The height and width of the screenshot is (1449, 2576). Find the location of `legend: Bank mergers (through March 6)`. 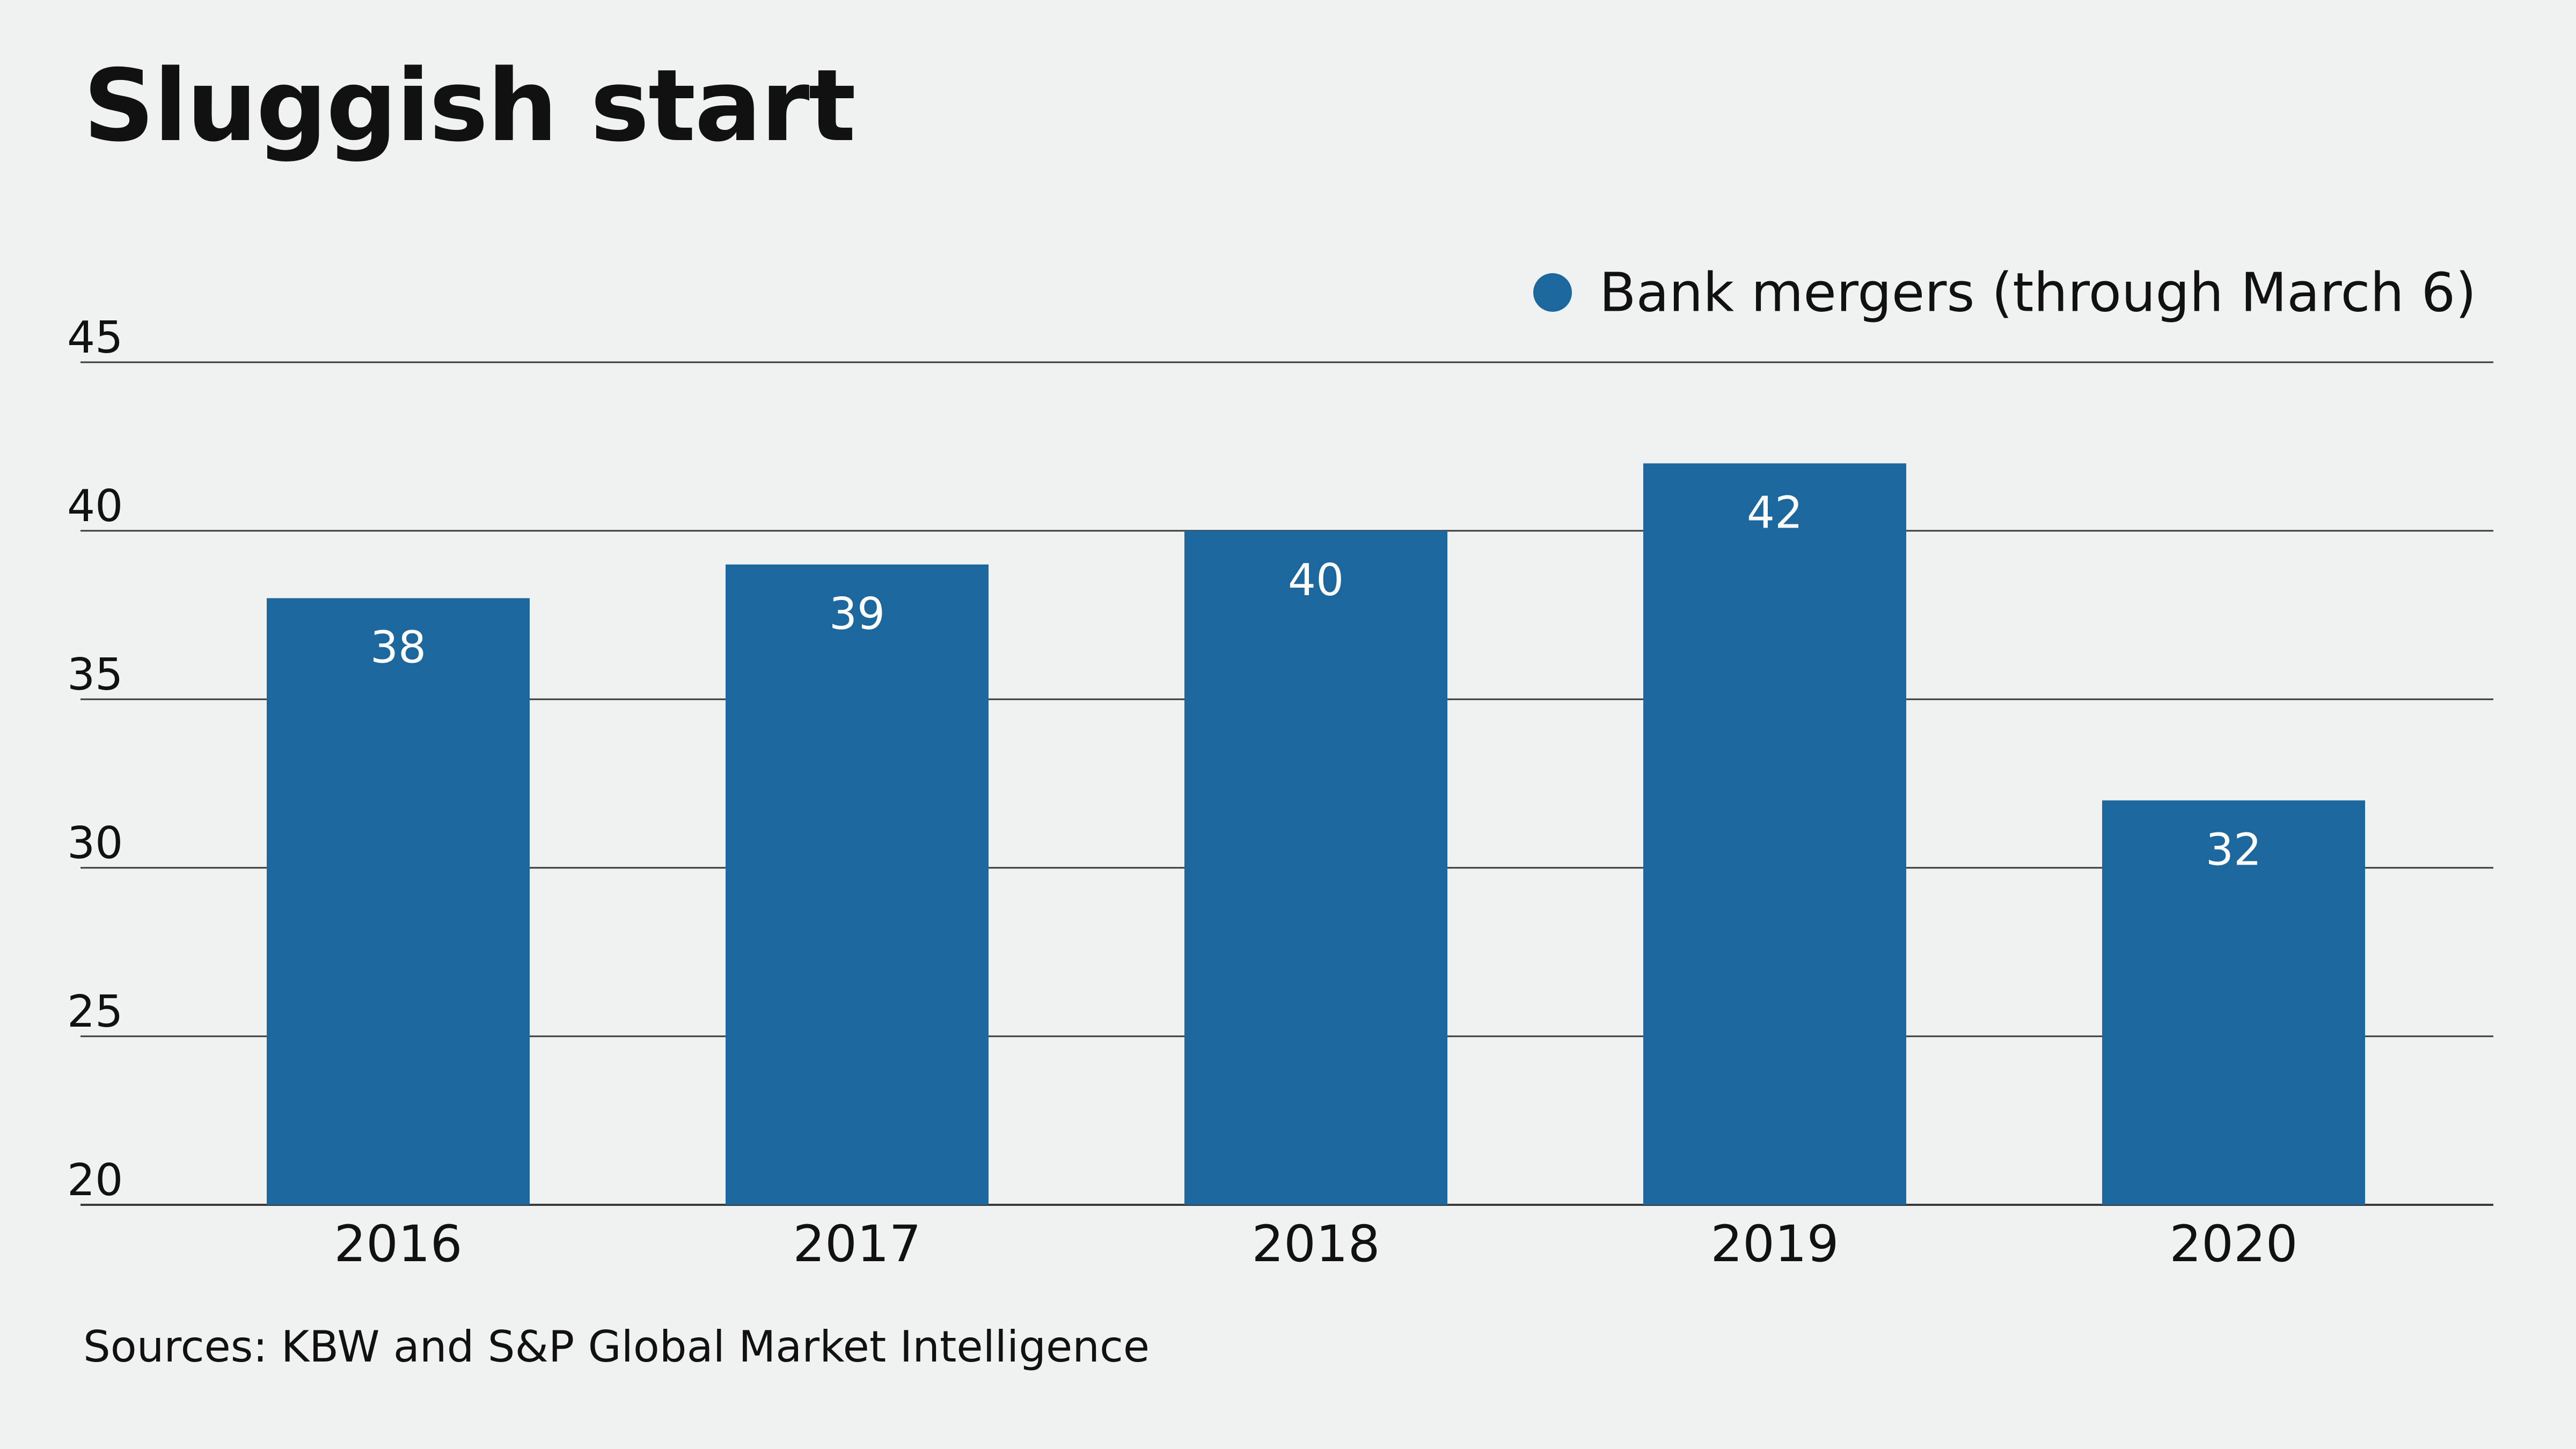

legend: Bank mergers (through March 6) is located at coordinates (2004, 292).